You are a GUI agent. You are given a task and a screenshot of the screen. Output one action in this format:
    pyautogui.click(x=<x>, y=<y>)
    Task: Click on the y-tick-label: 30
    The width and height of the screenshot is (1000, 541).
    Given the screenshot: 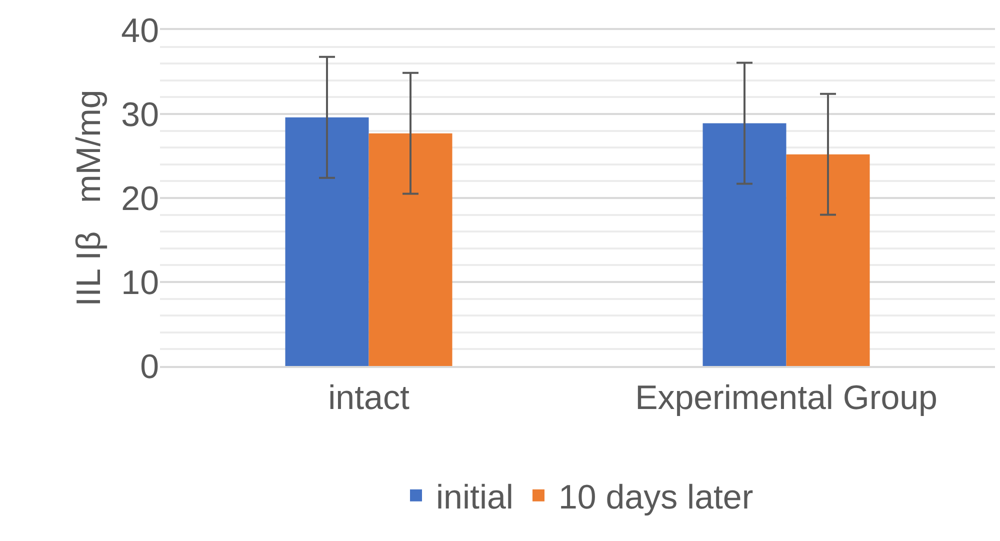 What is the action you would take?
    pyautogui.click(x=140, y=115)
    